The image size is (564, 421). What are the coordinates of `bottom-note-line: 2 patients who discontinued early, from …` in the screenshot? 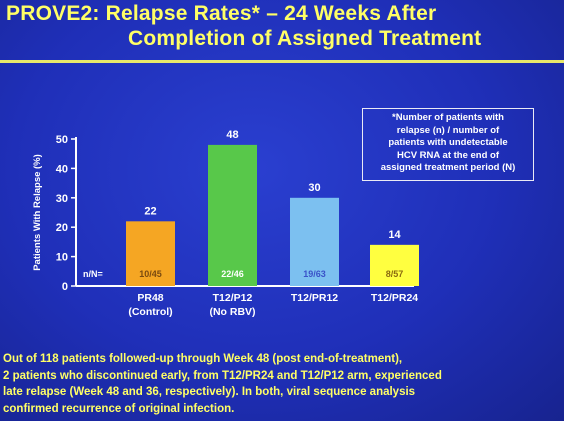 It's located at (222, 375).